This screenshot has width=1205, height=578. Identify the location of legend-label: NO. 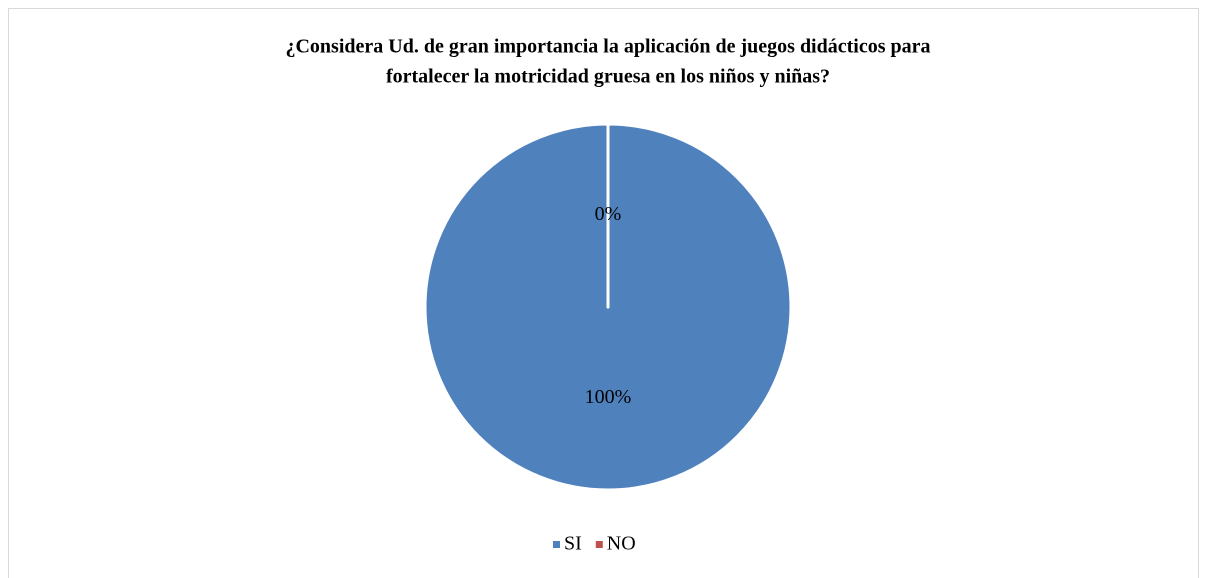
(621, 544).